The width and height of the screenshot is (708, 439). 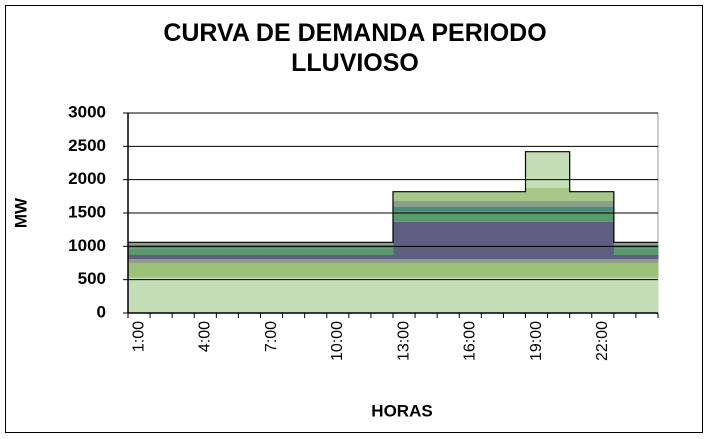 What do you see at coordinates (87, 111) in the screenshot?
I see `y-tick-label: 3000` at bounding box center [87, 111].